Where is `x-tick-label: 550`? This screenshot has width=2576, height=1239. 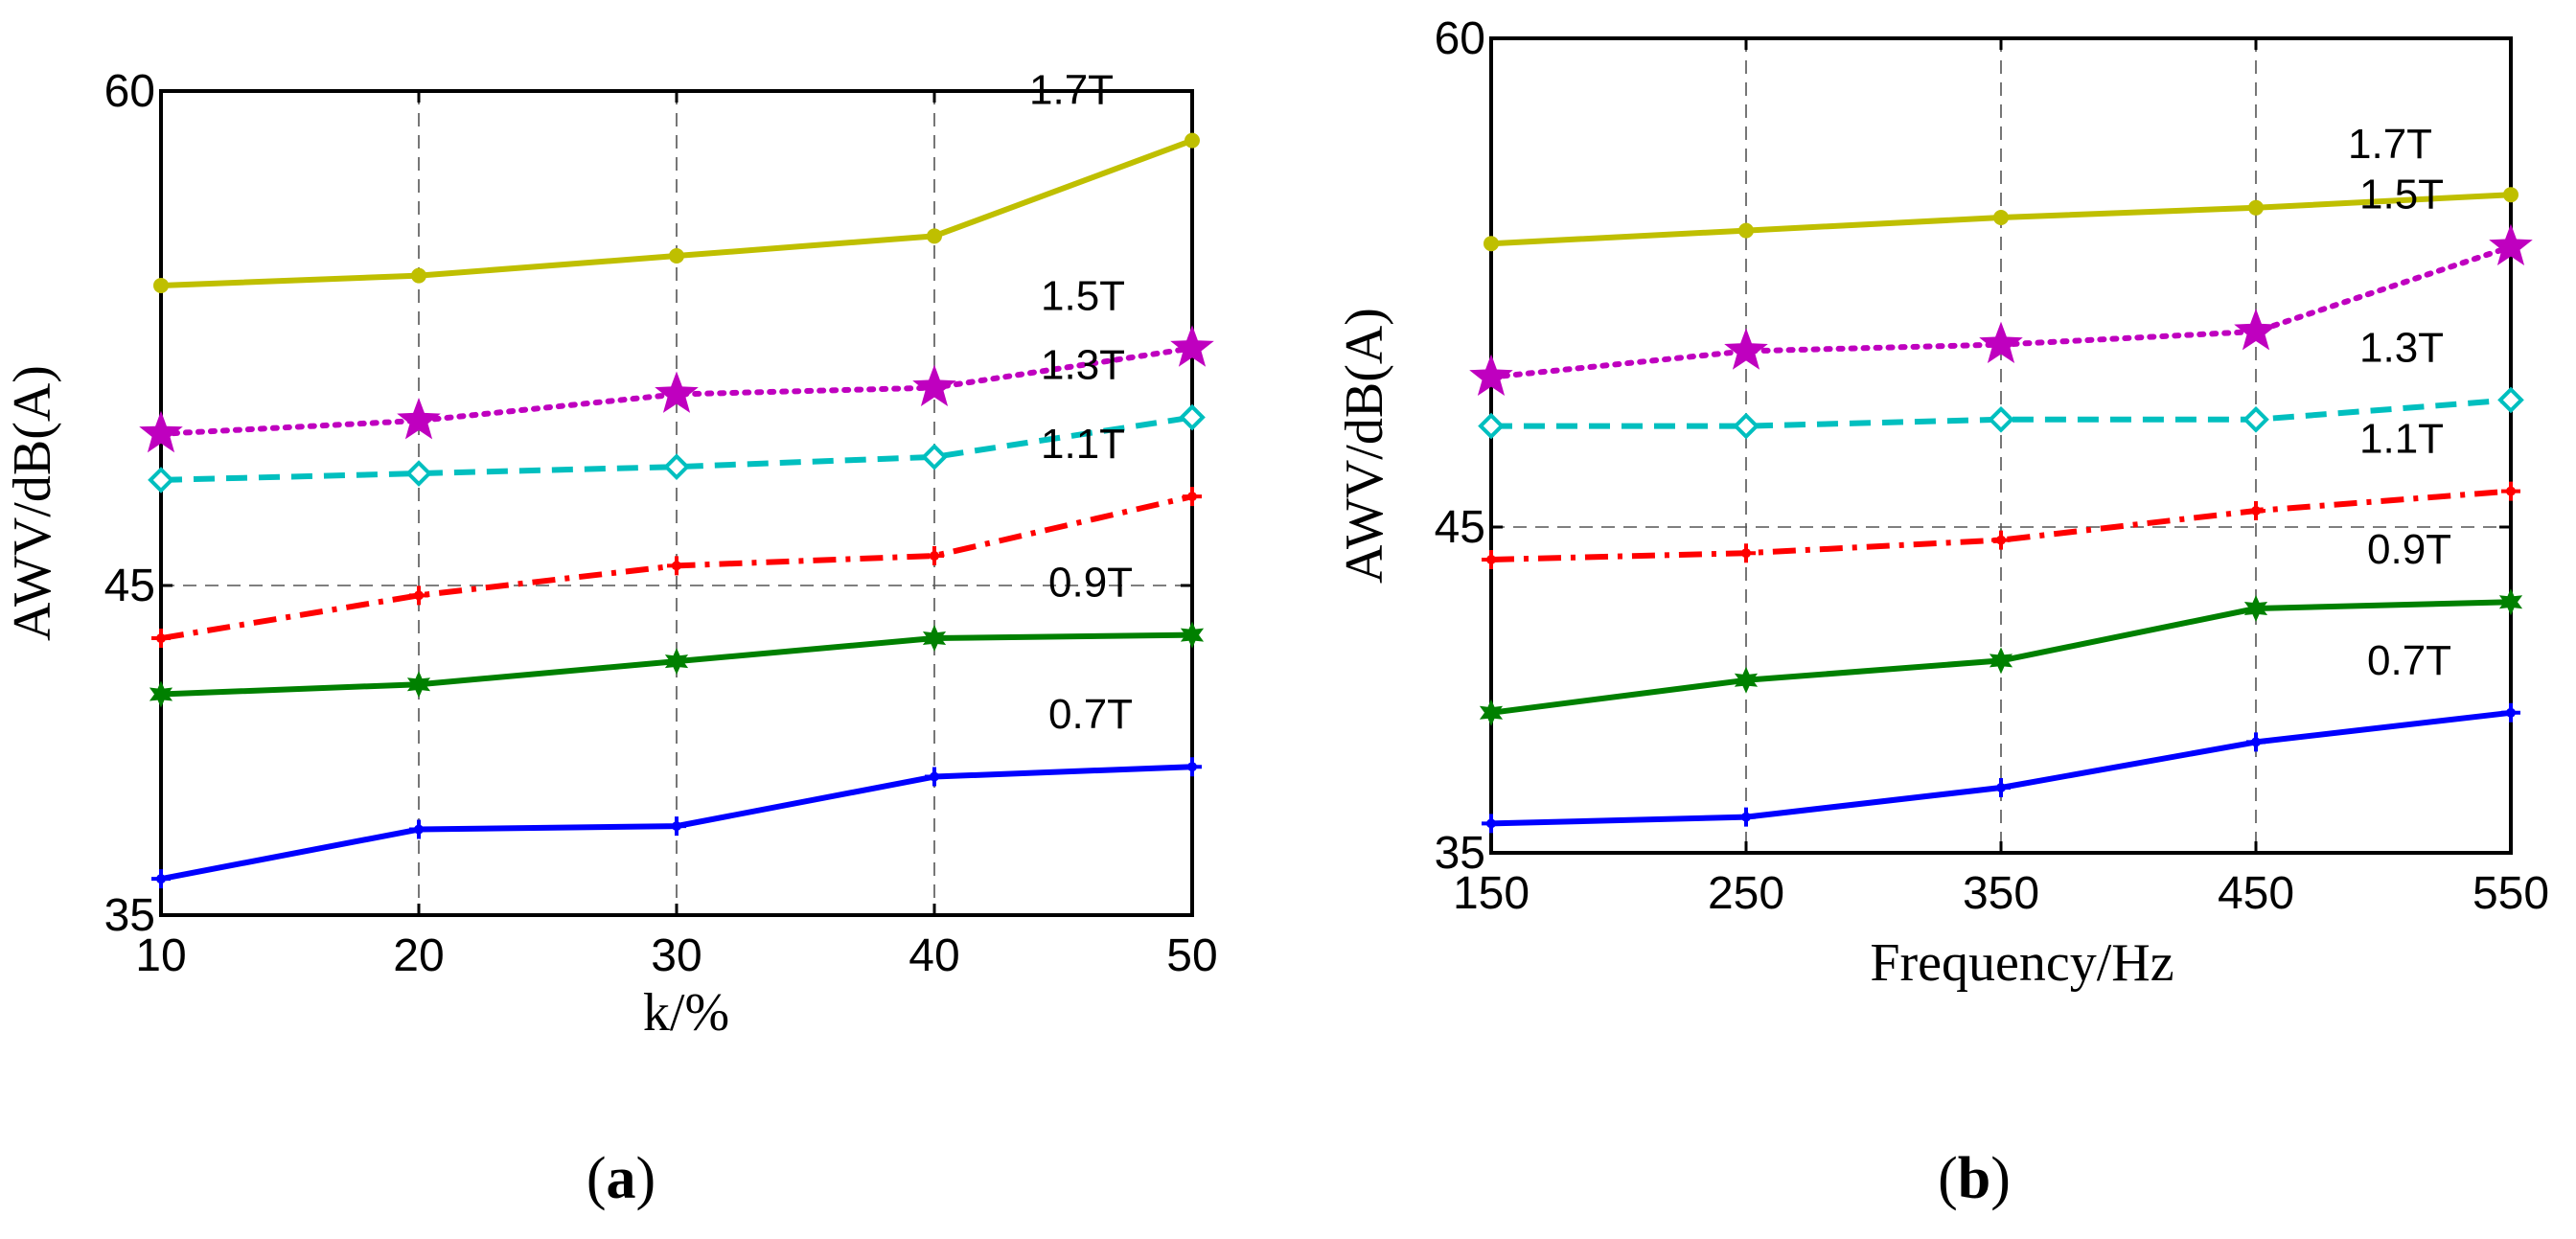 x-tick-label: 550 is located at coordinates (2510, 893).